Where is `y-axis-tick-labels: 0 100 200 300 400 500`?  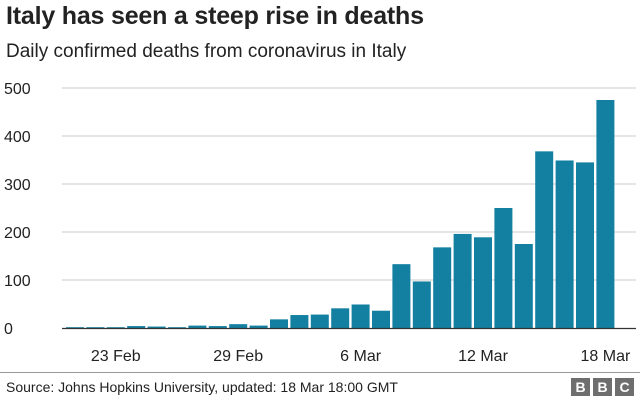 y-axis-tick-labels: 0 100 200 300 400 500 is located at coordinates (17, 209).